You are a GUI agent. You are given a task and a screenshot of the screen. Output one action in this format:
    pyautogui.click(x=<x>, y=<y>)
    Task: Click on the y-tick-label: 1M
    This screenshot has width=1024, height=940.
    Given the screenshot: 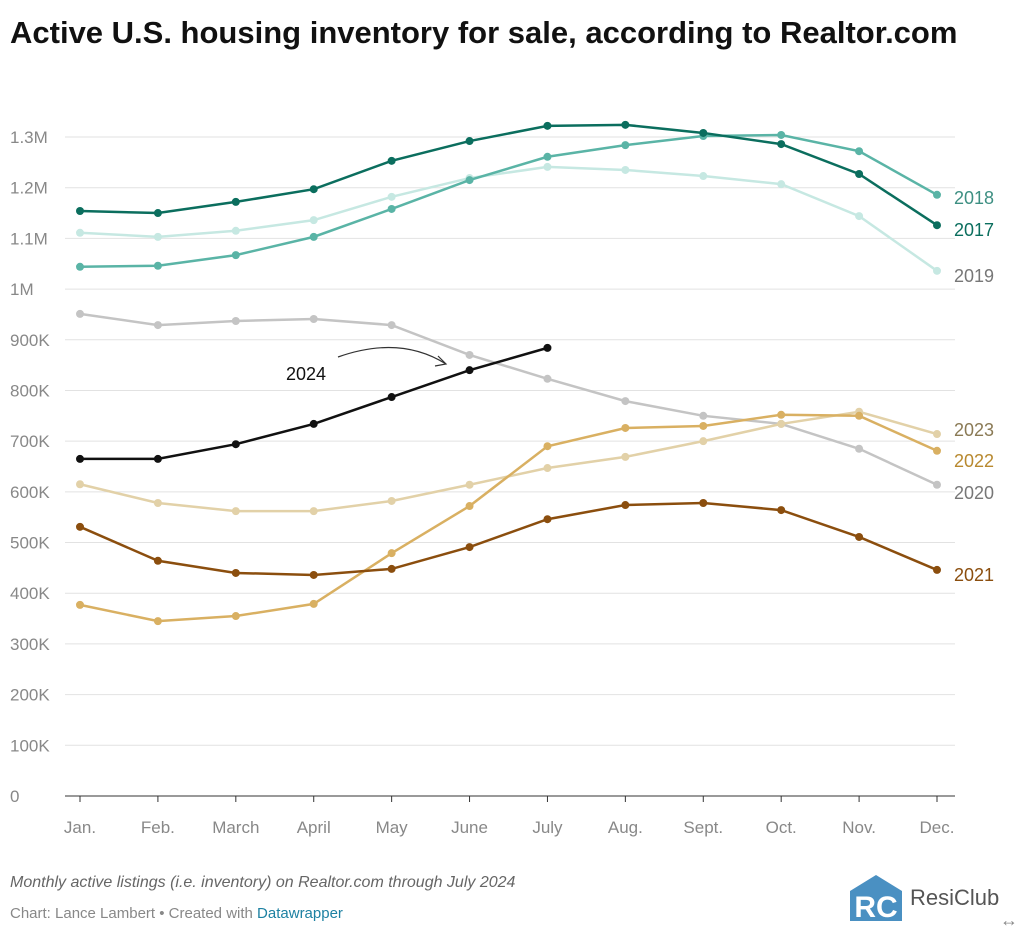 What is the action you would take?
    pyautogui.click(x=22, y=289)
    